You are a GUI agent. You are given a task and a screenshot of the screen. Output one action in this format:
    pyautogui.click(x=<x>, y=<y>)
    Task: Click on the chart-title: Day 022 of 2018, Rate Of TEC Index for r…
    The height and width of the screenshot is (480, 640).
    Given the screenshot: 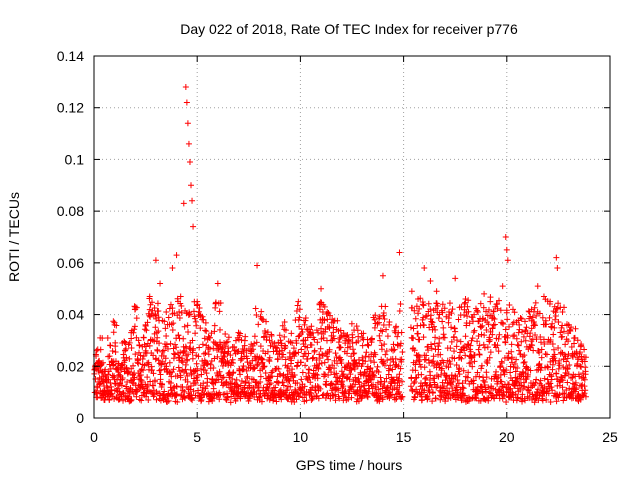 What is the action you would take?
    pyautogui.click(x=349, y=29)
    